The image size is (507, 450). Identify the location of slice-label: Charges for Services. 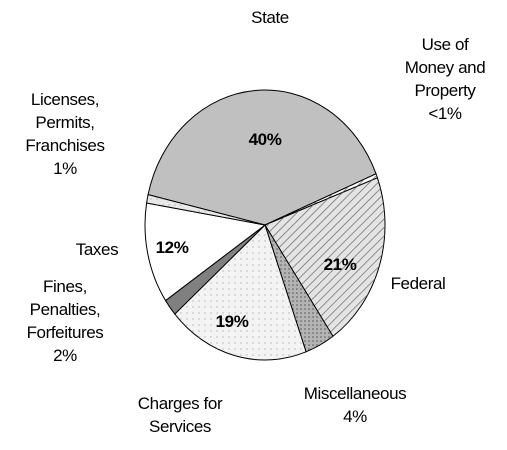
(180, 415).